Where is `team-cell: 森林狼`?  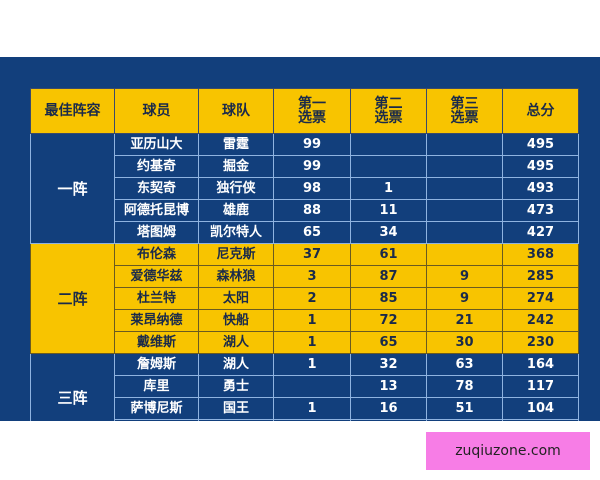 team-cell: 森林狼 is located at coordinates (236, 276).